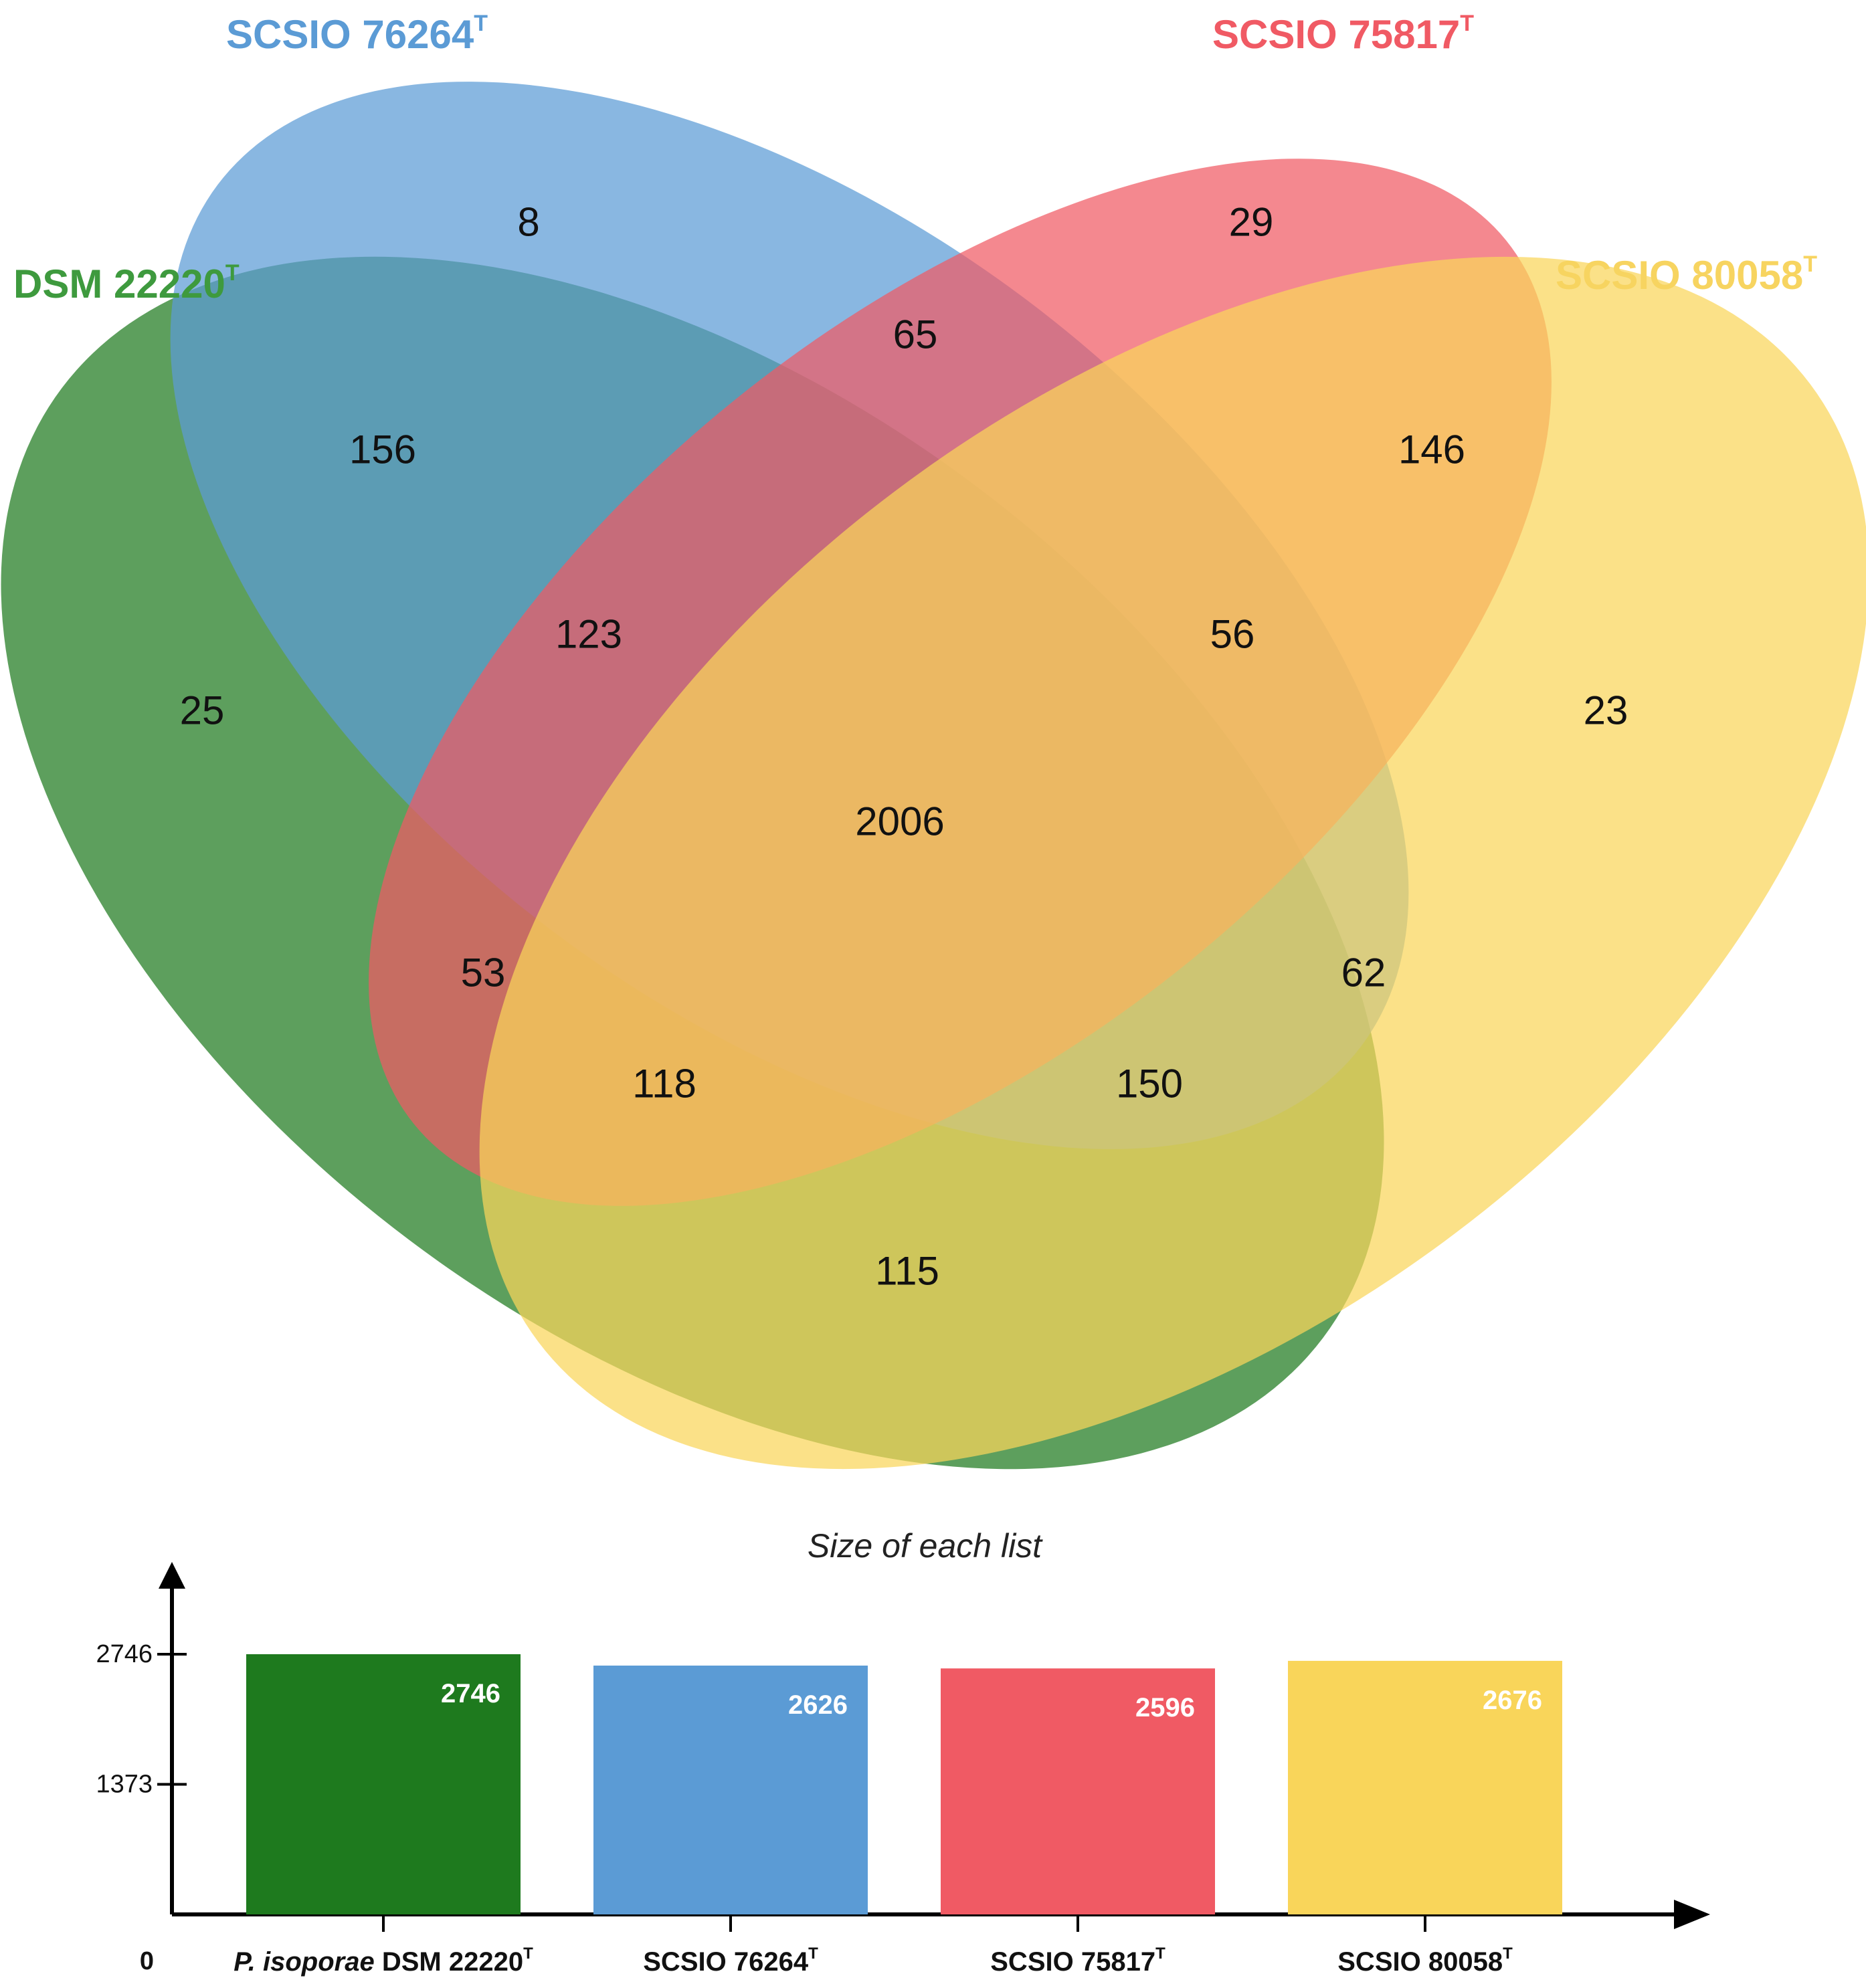  Describe the element at coordinates (383, 1961) in the screenshot. I see `x-tick-label-0: P. isoporae DSM 22220T` at that location.